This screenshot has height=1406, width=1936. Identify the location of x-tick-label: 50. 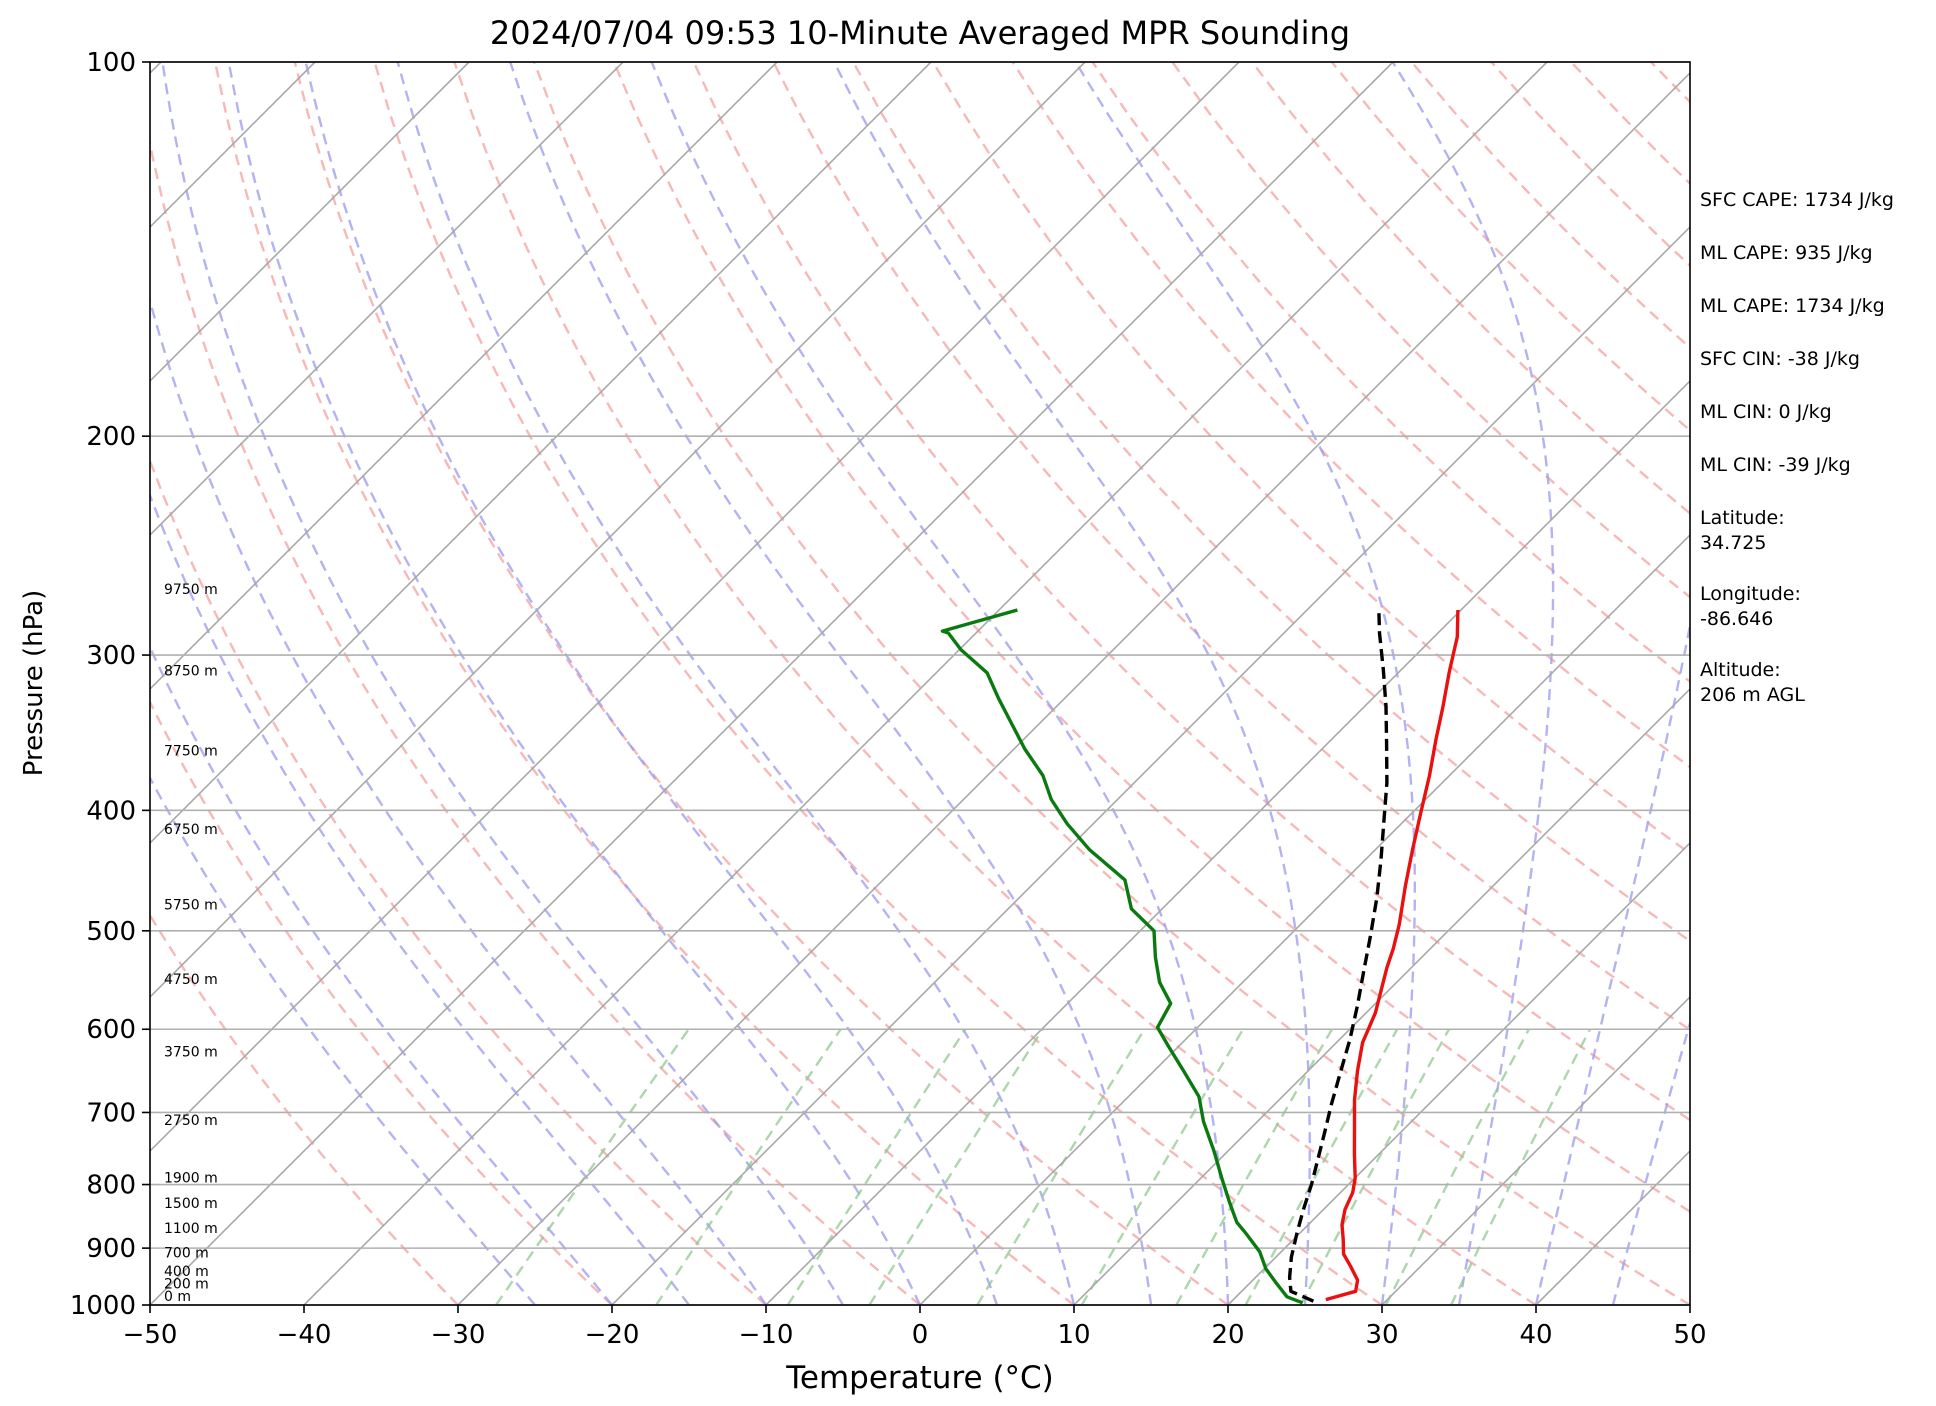
(1689, 1335).